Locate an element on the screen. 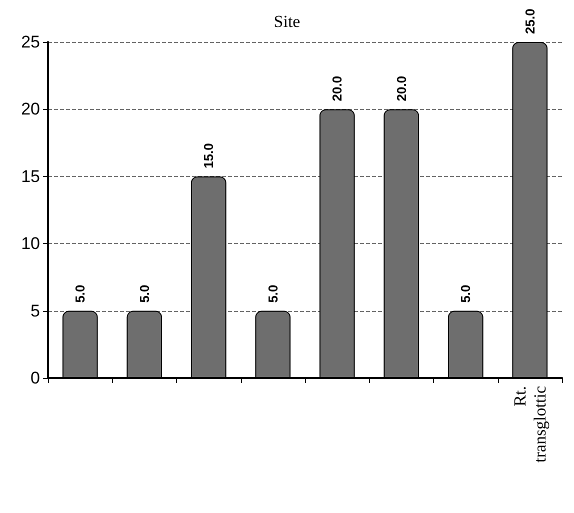 The width and height of the screenshot is (574, 513). y-tick-label: 25 is located at coordinates (30, 42).